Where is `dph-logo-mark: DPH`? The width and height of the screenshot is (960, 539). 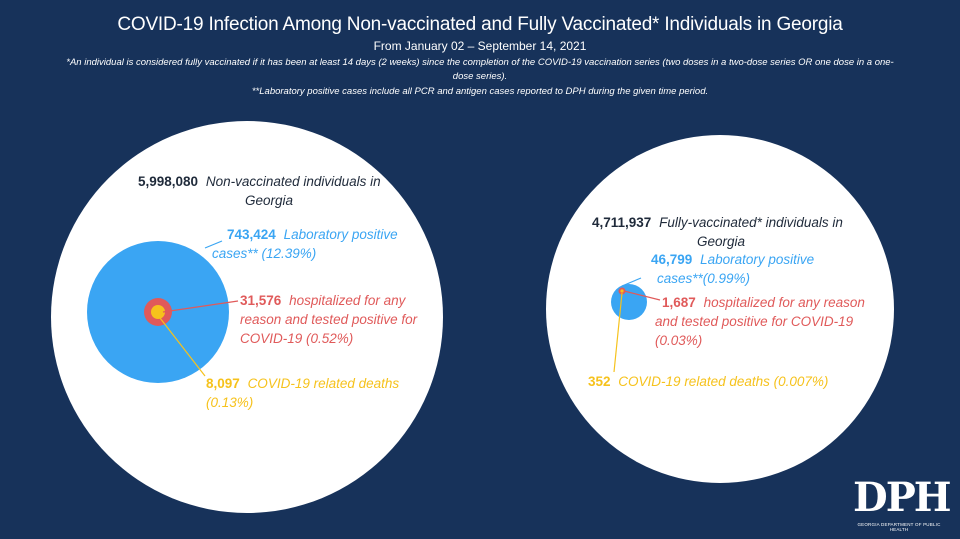 dph-logo-mark: DPH is located at coordinates (902, 497).